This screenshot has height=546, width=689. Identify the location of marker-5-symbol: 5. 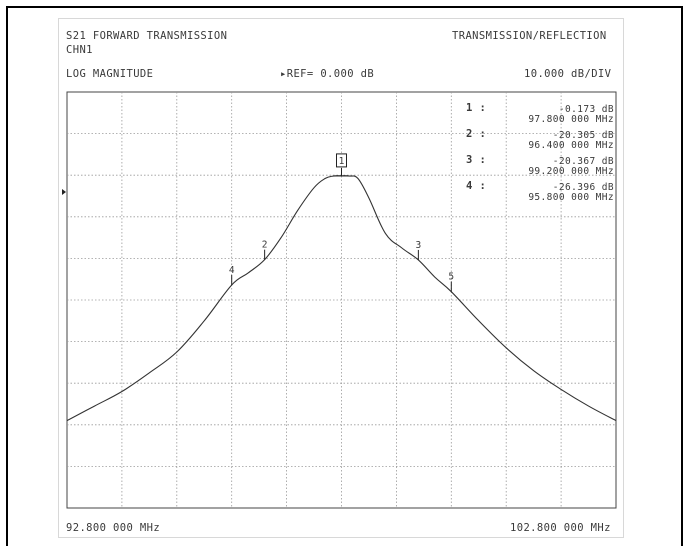
(451, 277).